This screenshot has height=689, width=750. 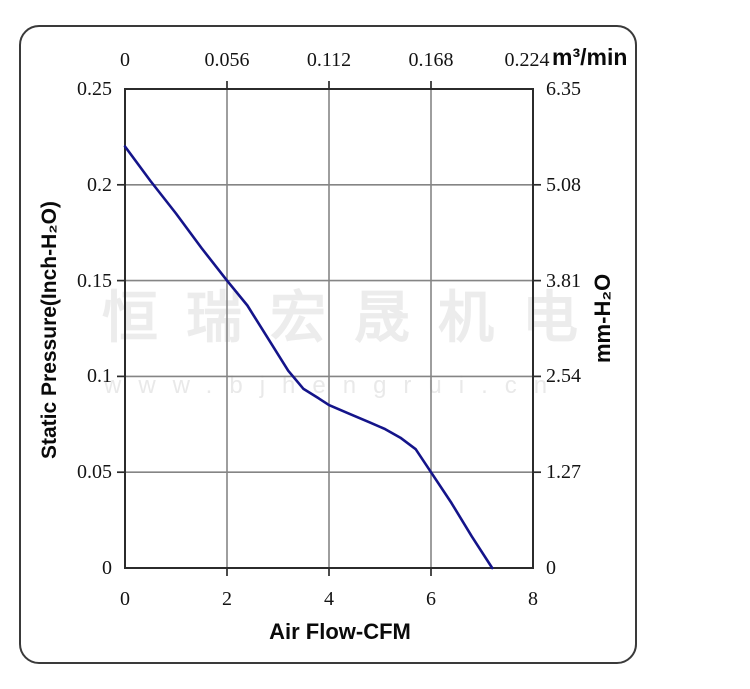 What do you see at coordinates (329, 599) in the screenshot?
I see `x-bottom-tick-label: 4` at bounding box center [329, 599].